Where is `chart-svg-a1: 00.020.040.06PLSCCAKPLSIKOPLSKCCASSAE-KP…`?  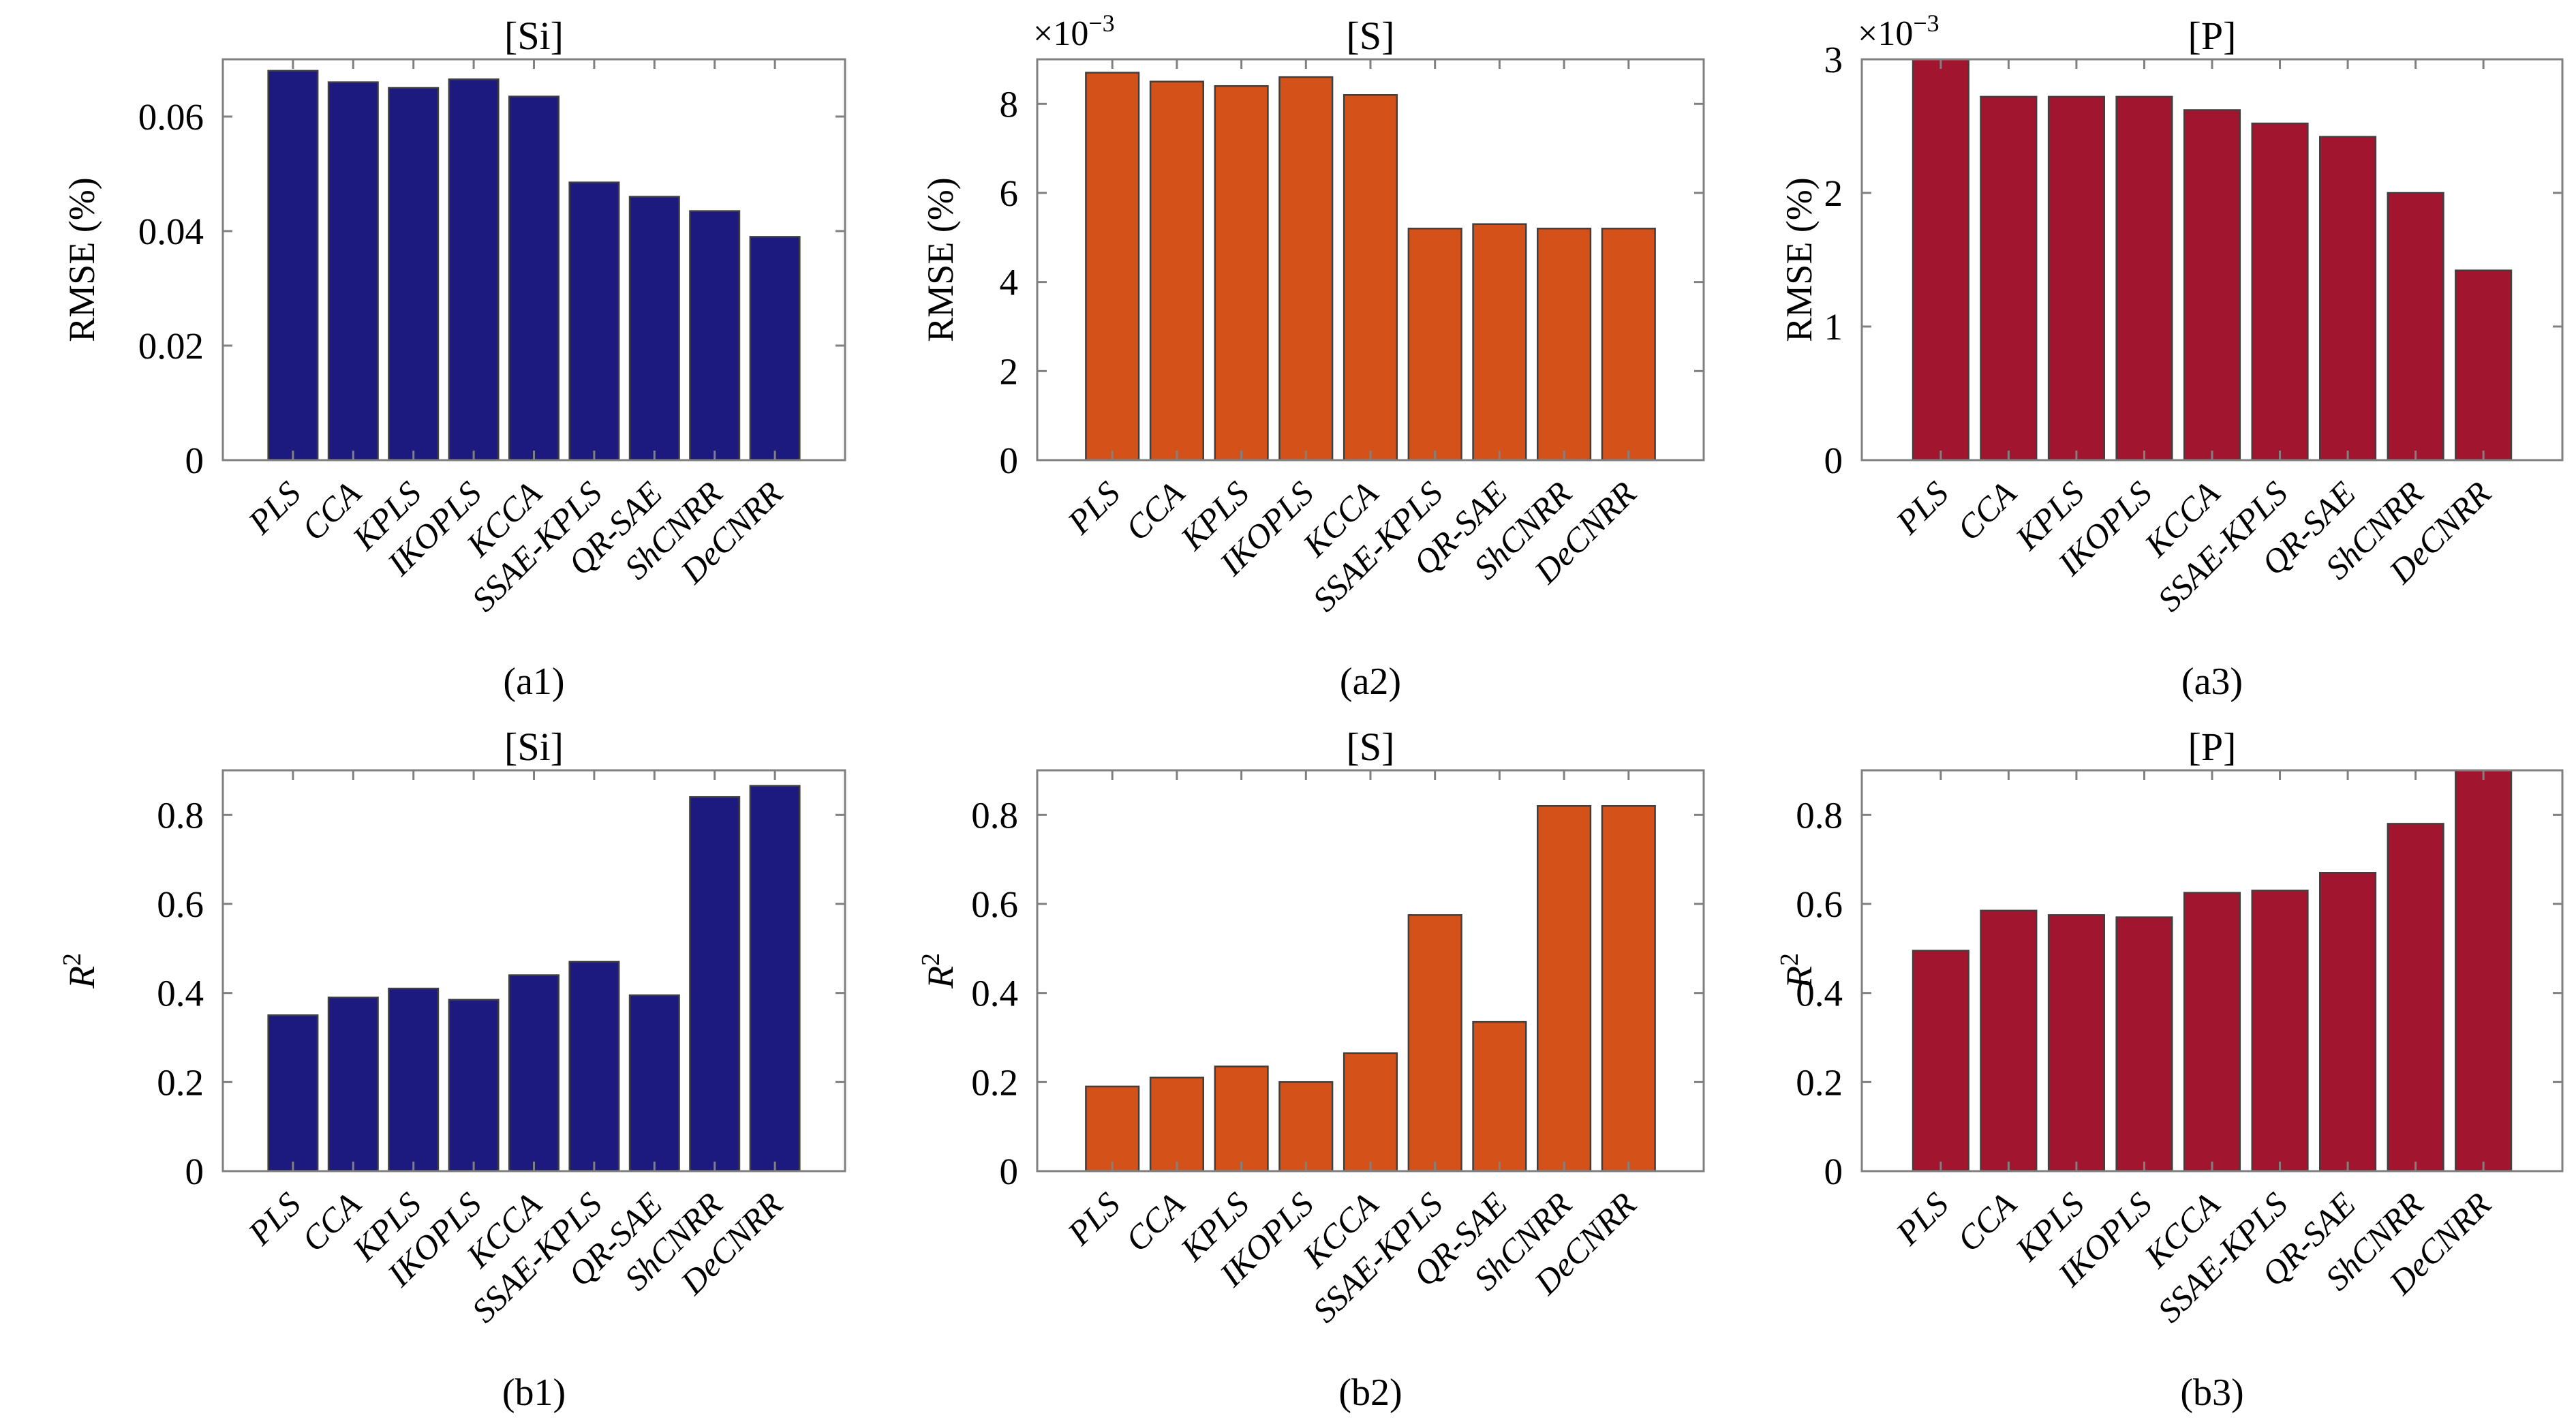
chart-svg-a1: 00.020.040.06PLSCCAKPLSIKOPLSKCCASSAE-KP… is located at coordinates (453, 358).